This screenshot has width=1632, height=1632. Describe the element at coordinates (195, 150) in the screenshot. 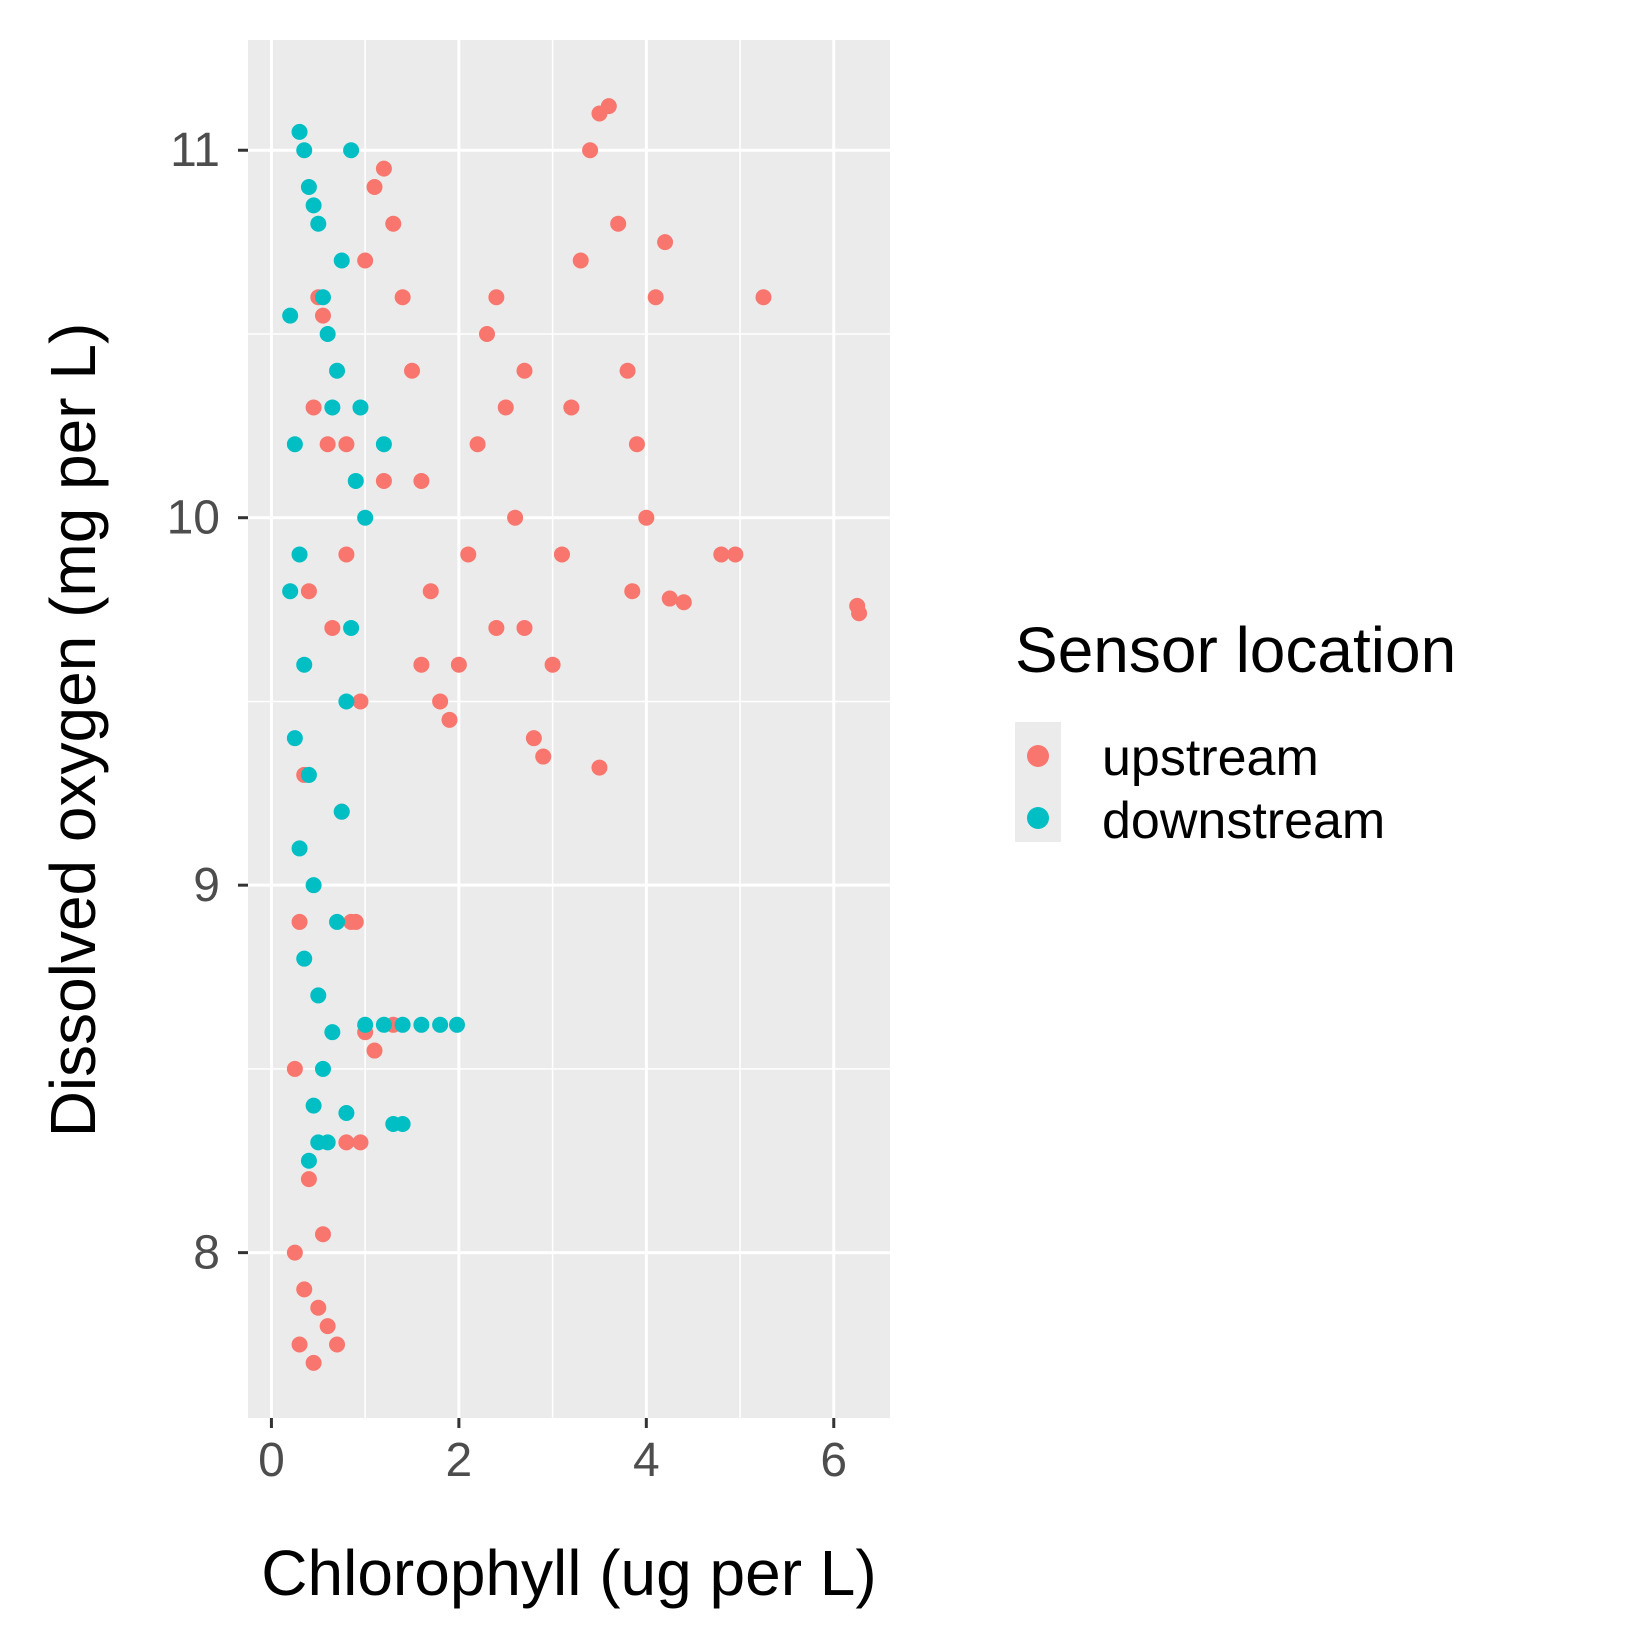

I see `y-tick-label: 11` at that location.